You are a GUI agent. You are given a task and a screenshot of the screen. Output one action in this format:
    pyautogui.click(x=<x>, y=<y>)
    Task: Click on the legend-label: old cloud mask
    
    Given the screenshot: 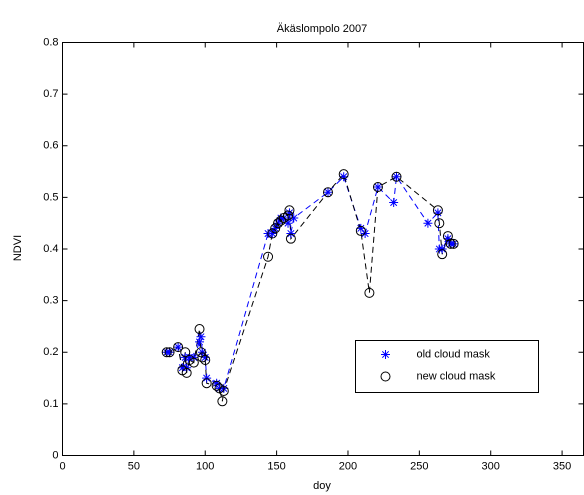 What is the action you would take?
    pyautogui.click(x=454, y=354)
    